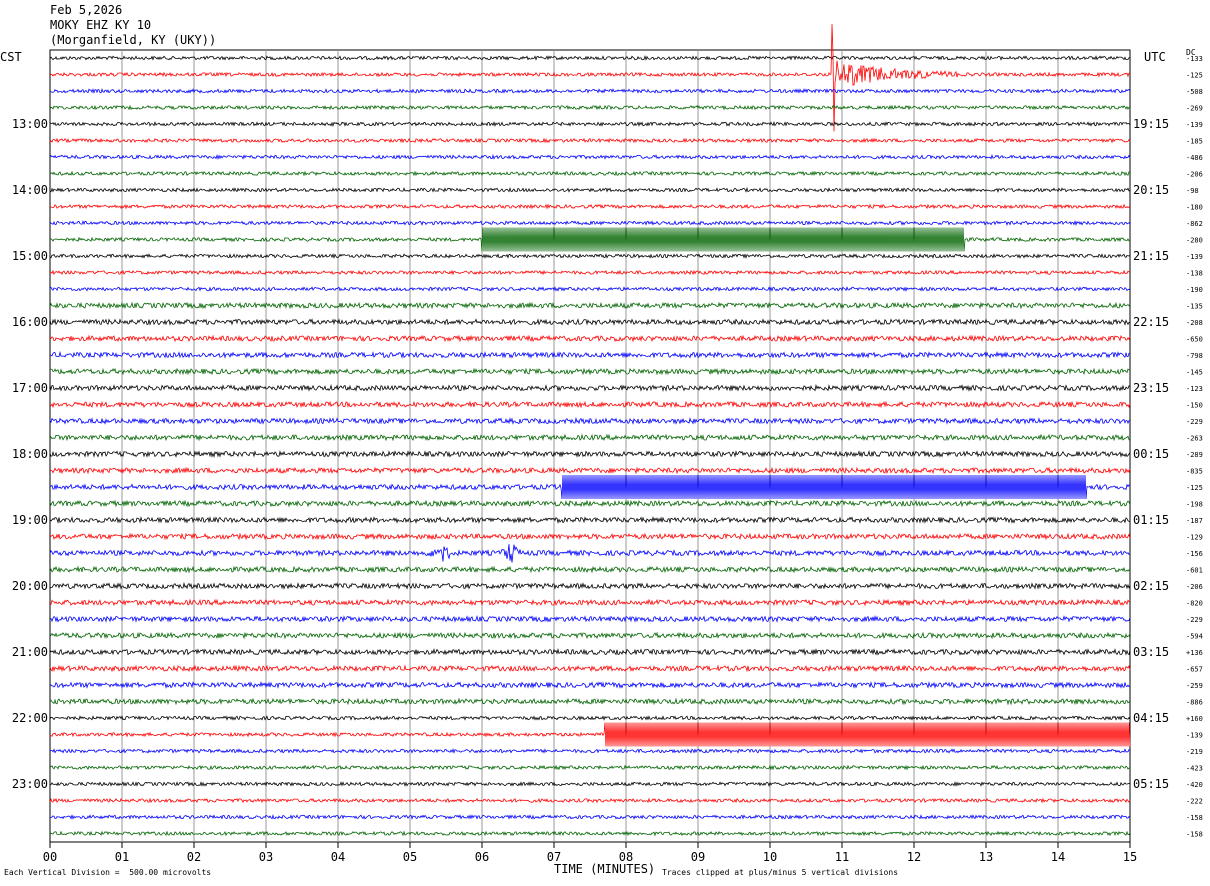 The height and width of the screenshot is (886, 1210). Describe the element at coordinates (1194, 290) in the screenshot. I see `dc-offset-label: -190` at that location.